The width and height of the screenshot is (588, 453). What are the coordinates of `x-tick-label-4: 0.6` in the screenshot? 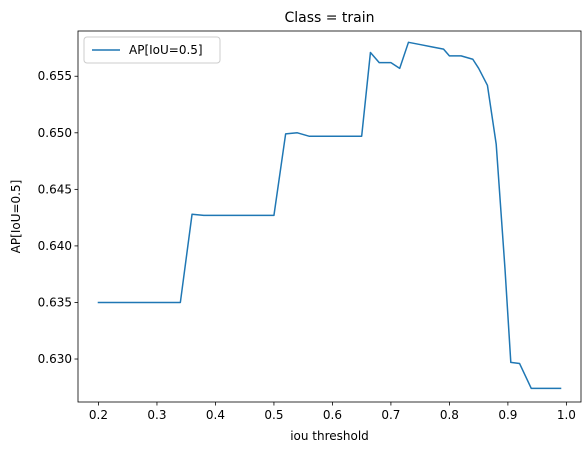 It's located at (332, 415).